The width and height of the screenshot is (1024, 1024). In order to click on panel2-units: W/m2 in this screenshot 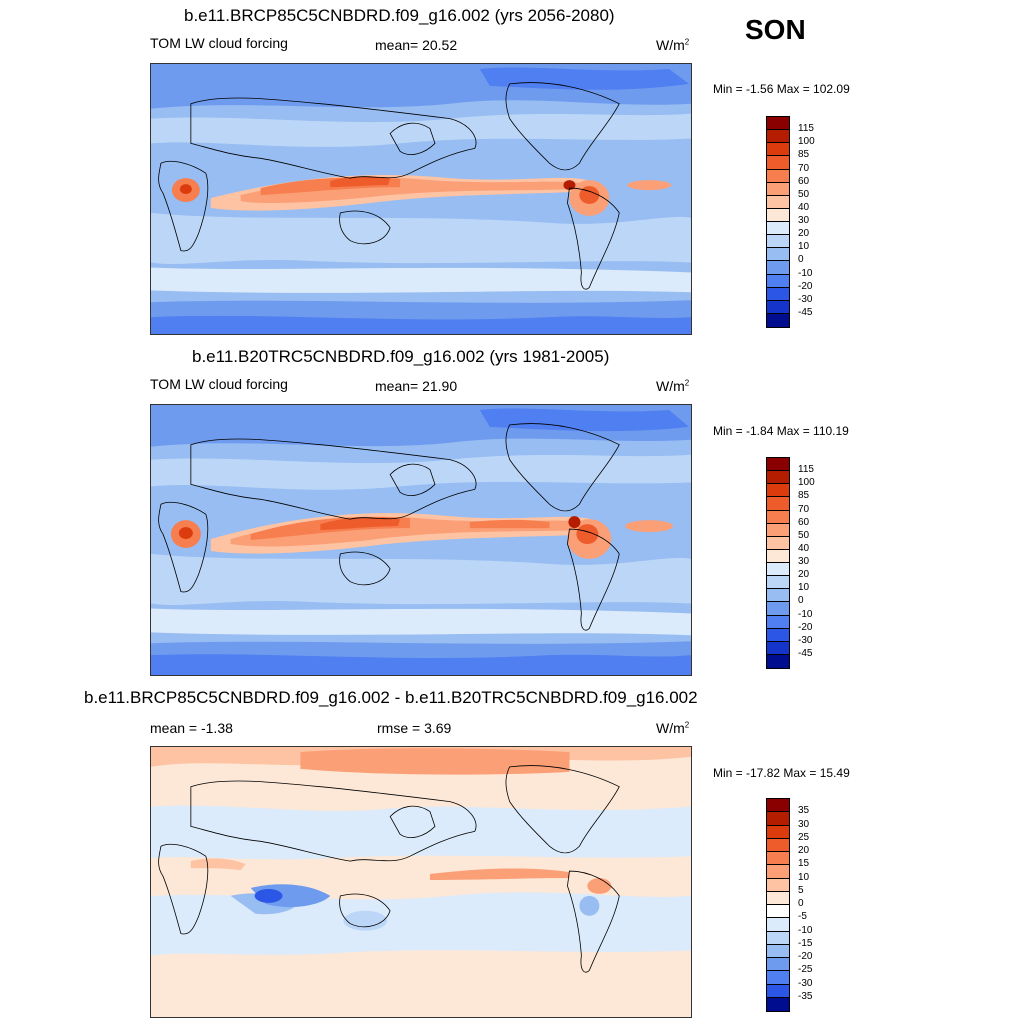, I will do `click(673, 386)`.